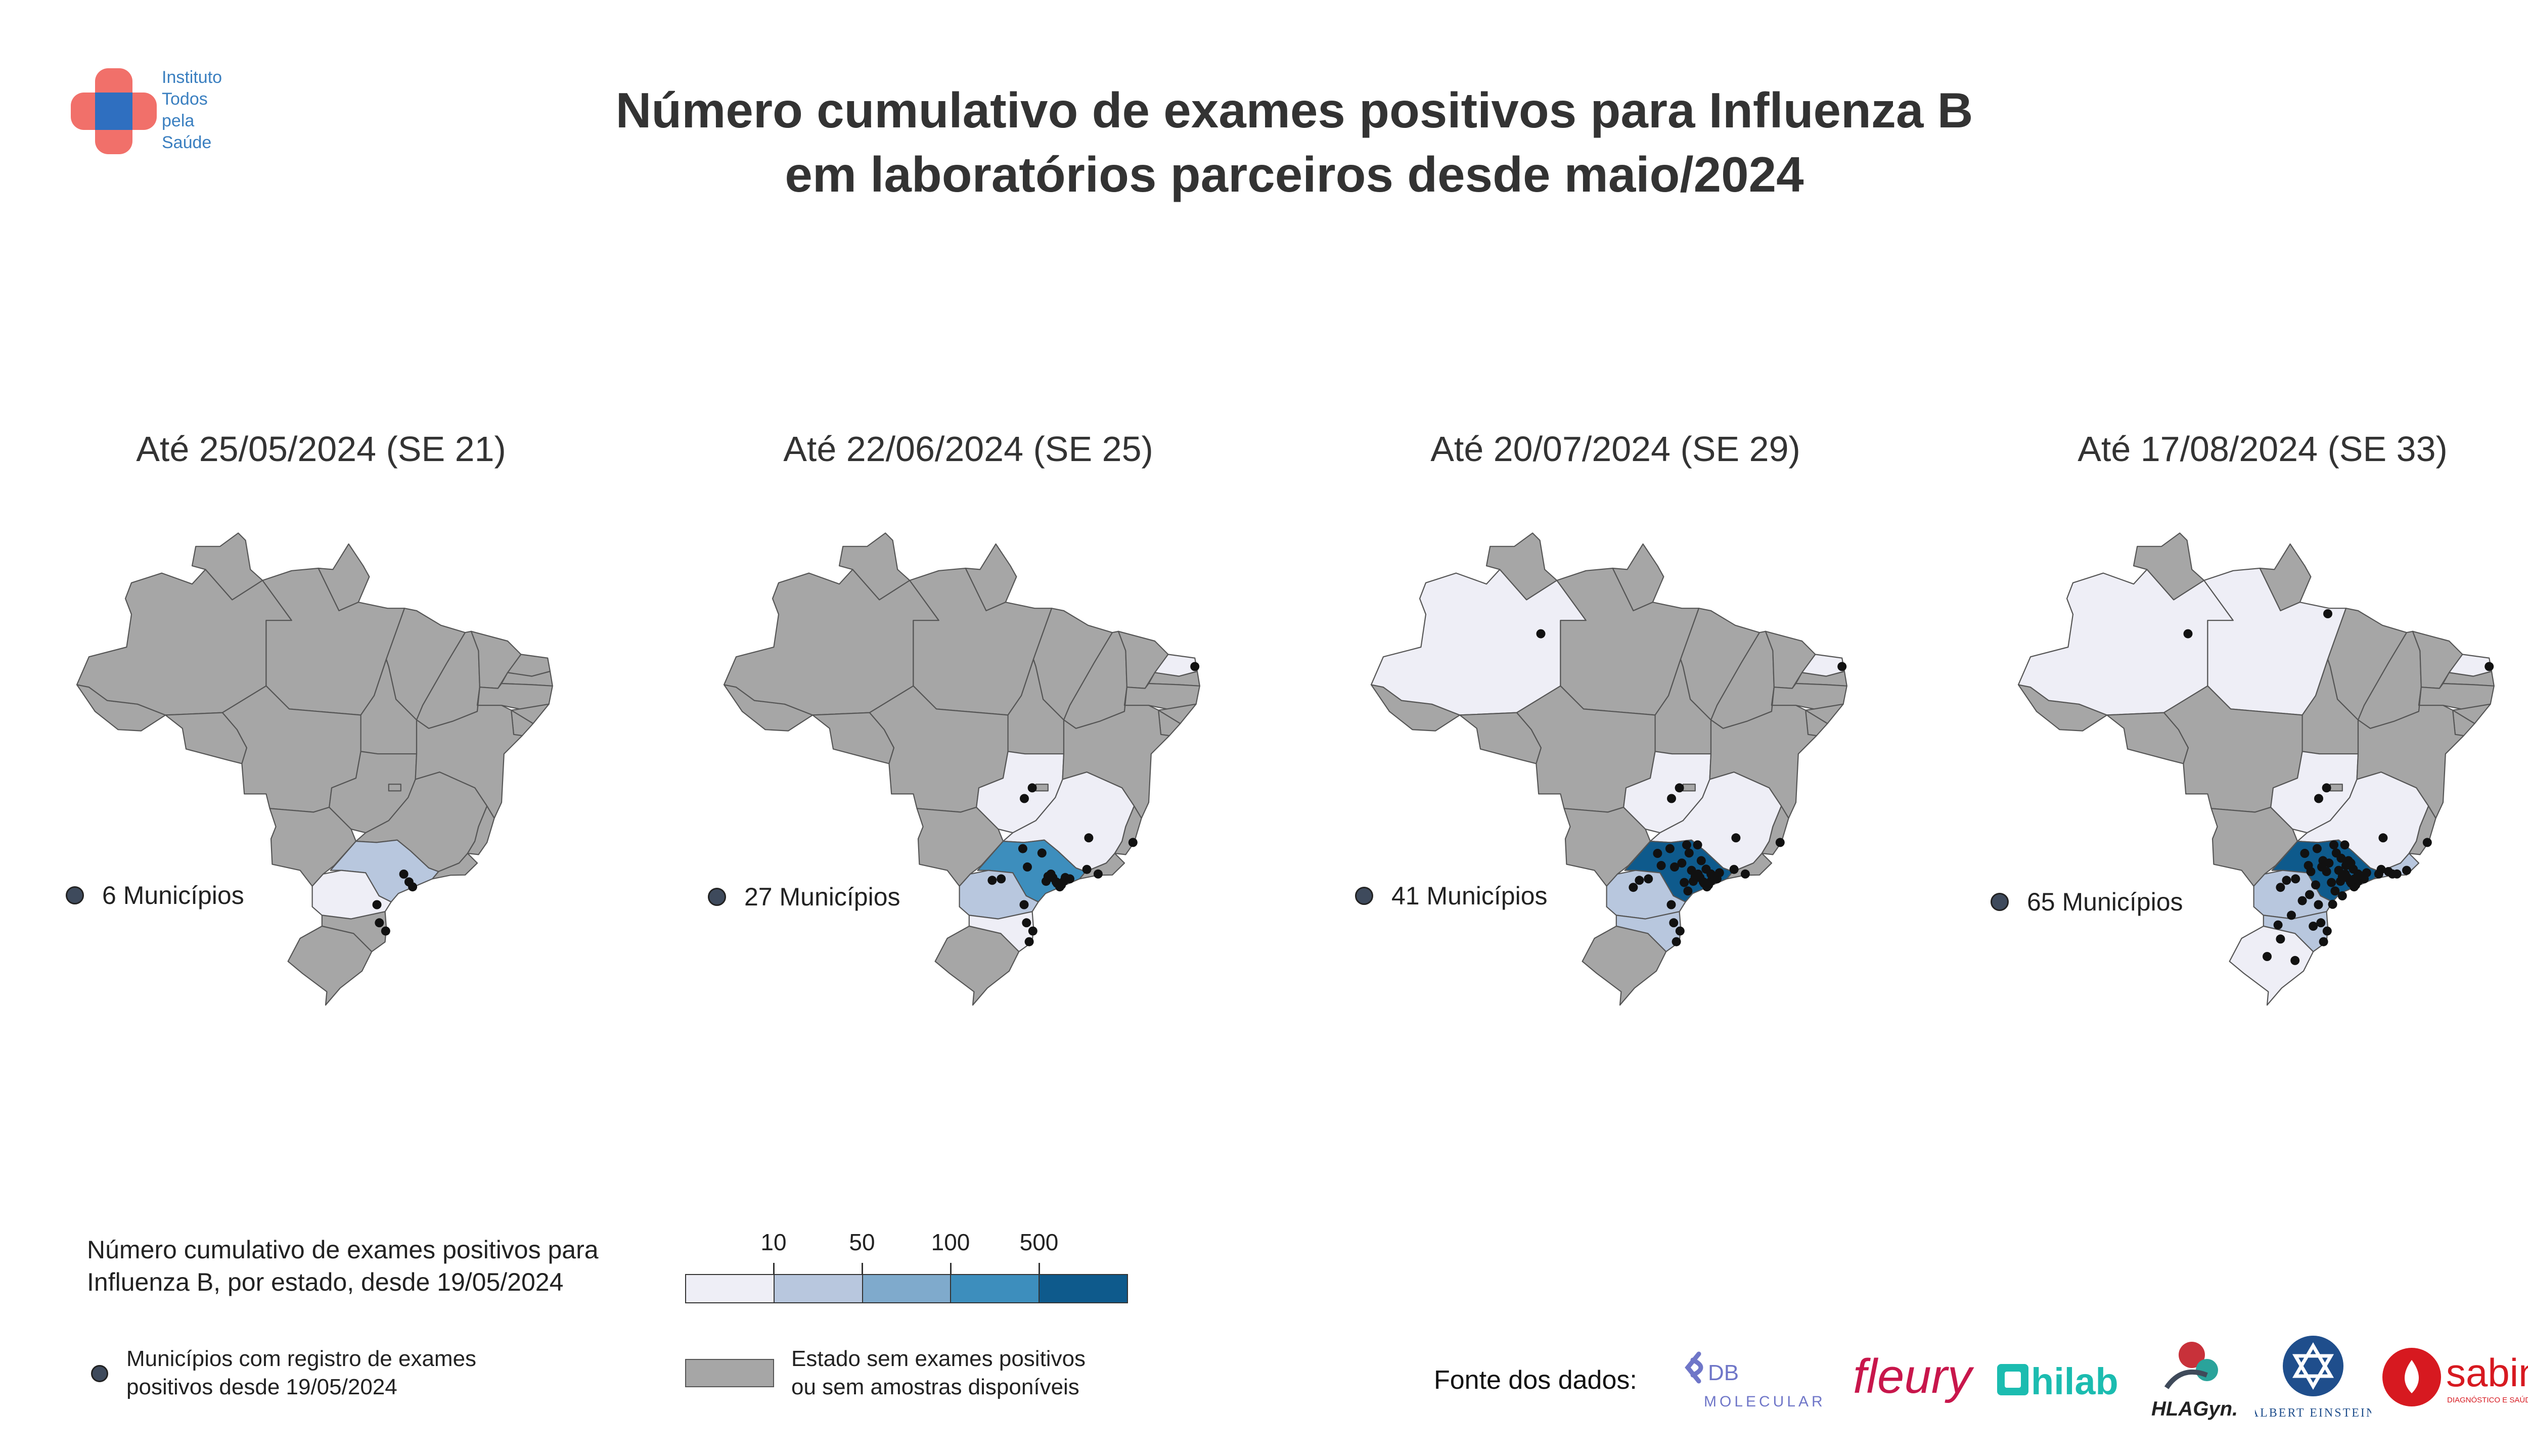 The height and width of the screenshot is (1456, 2528). Describe the element at coordinates (1724, 1372) in the screenshot. I see `svg-text: DB` at that location.